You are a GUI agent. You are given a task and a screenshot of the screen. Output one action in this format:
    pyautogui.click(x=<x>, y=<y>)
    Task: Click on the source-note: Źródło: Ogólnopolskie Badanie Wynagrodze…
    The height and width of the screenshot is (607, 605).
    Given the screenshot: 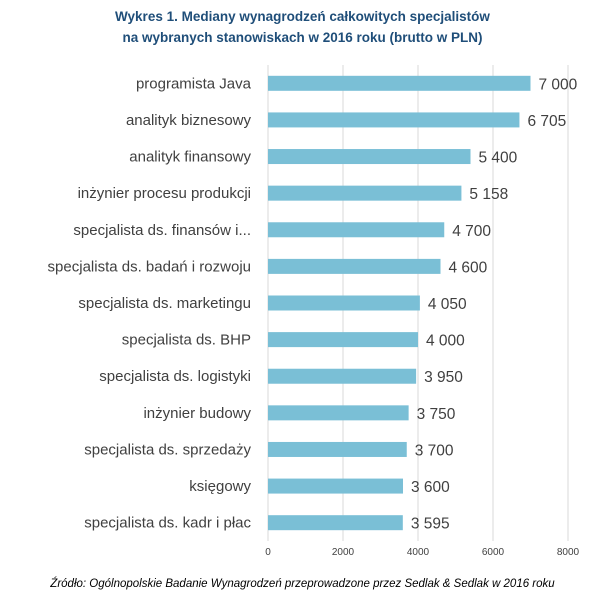 What is the action you would take?
    pyautogui.click(x=302, y=584)
    